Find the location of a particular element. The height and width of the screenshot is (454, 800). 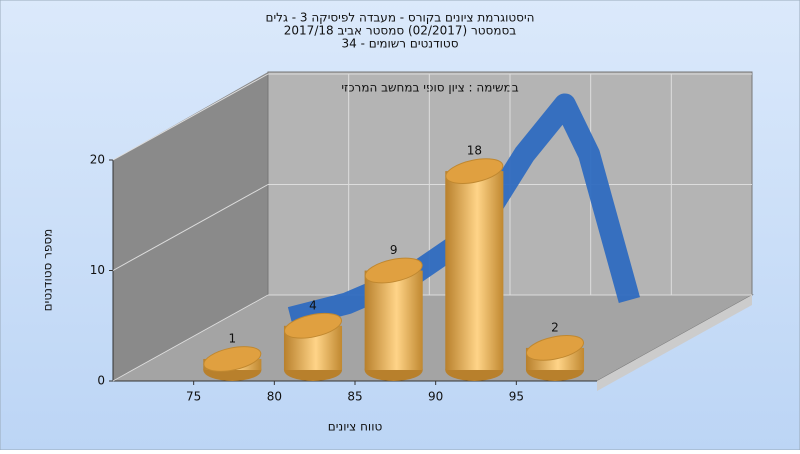

x-axis-label: טווח ציונים is located at coordinates (355, 427).